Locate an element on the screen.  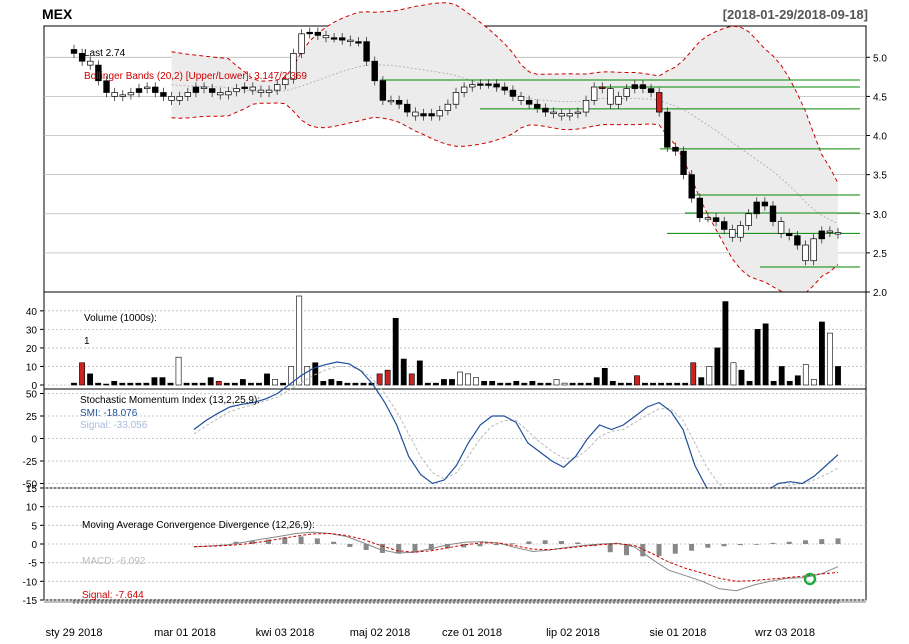
price-tick-label: 2.0 is located at coordinates (880, 293).